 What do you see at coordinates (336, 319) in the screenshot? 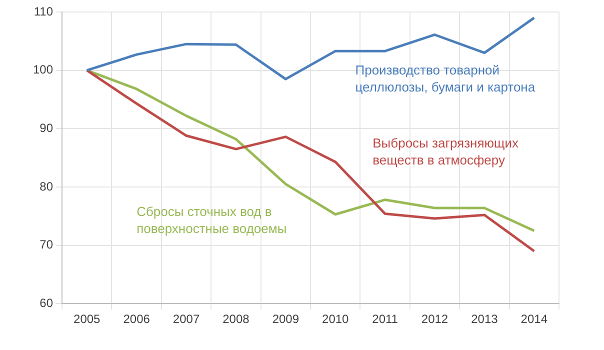
I see `x-tick-label: 2010` at bounding box center [336, 319].